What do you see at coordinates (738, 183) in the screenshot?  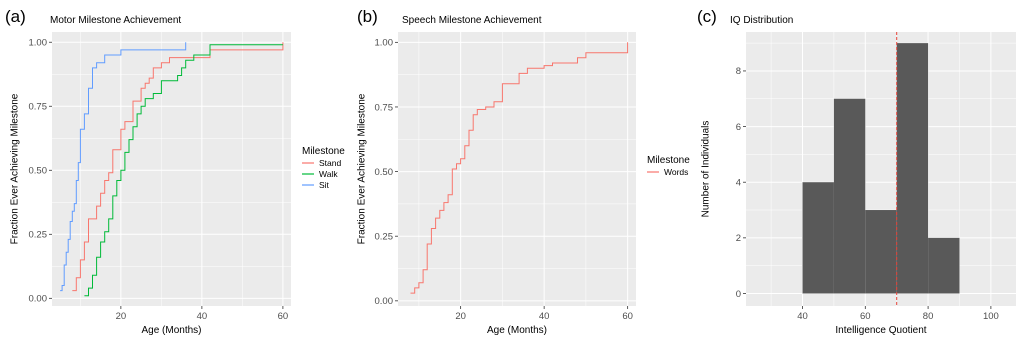 I see `y-tick-label: 4` at bounding box center [738, 183].